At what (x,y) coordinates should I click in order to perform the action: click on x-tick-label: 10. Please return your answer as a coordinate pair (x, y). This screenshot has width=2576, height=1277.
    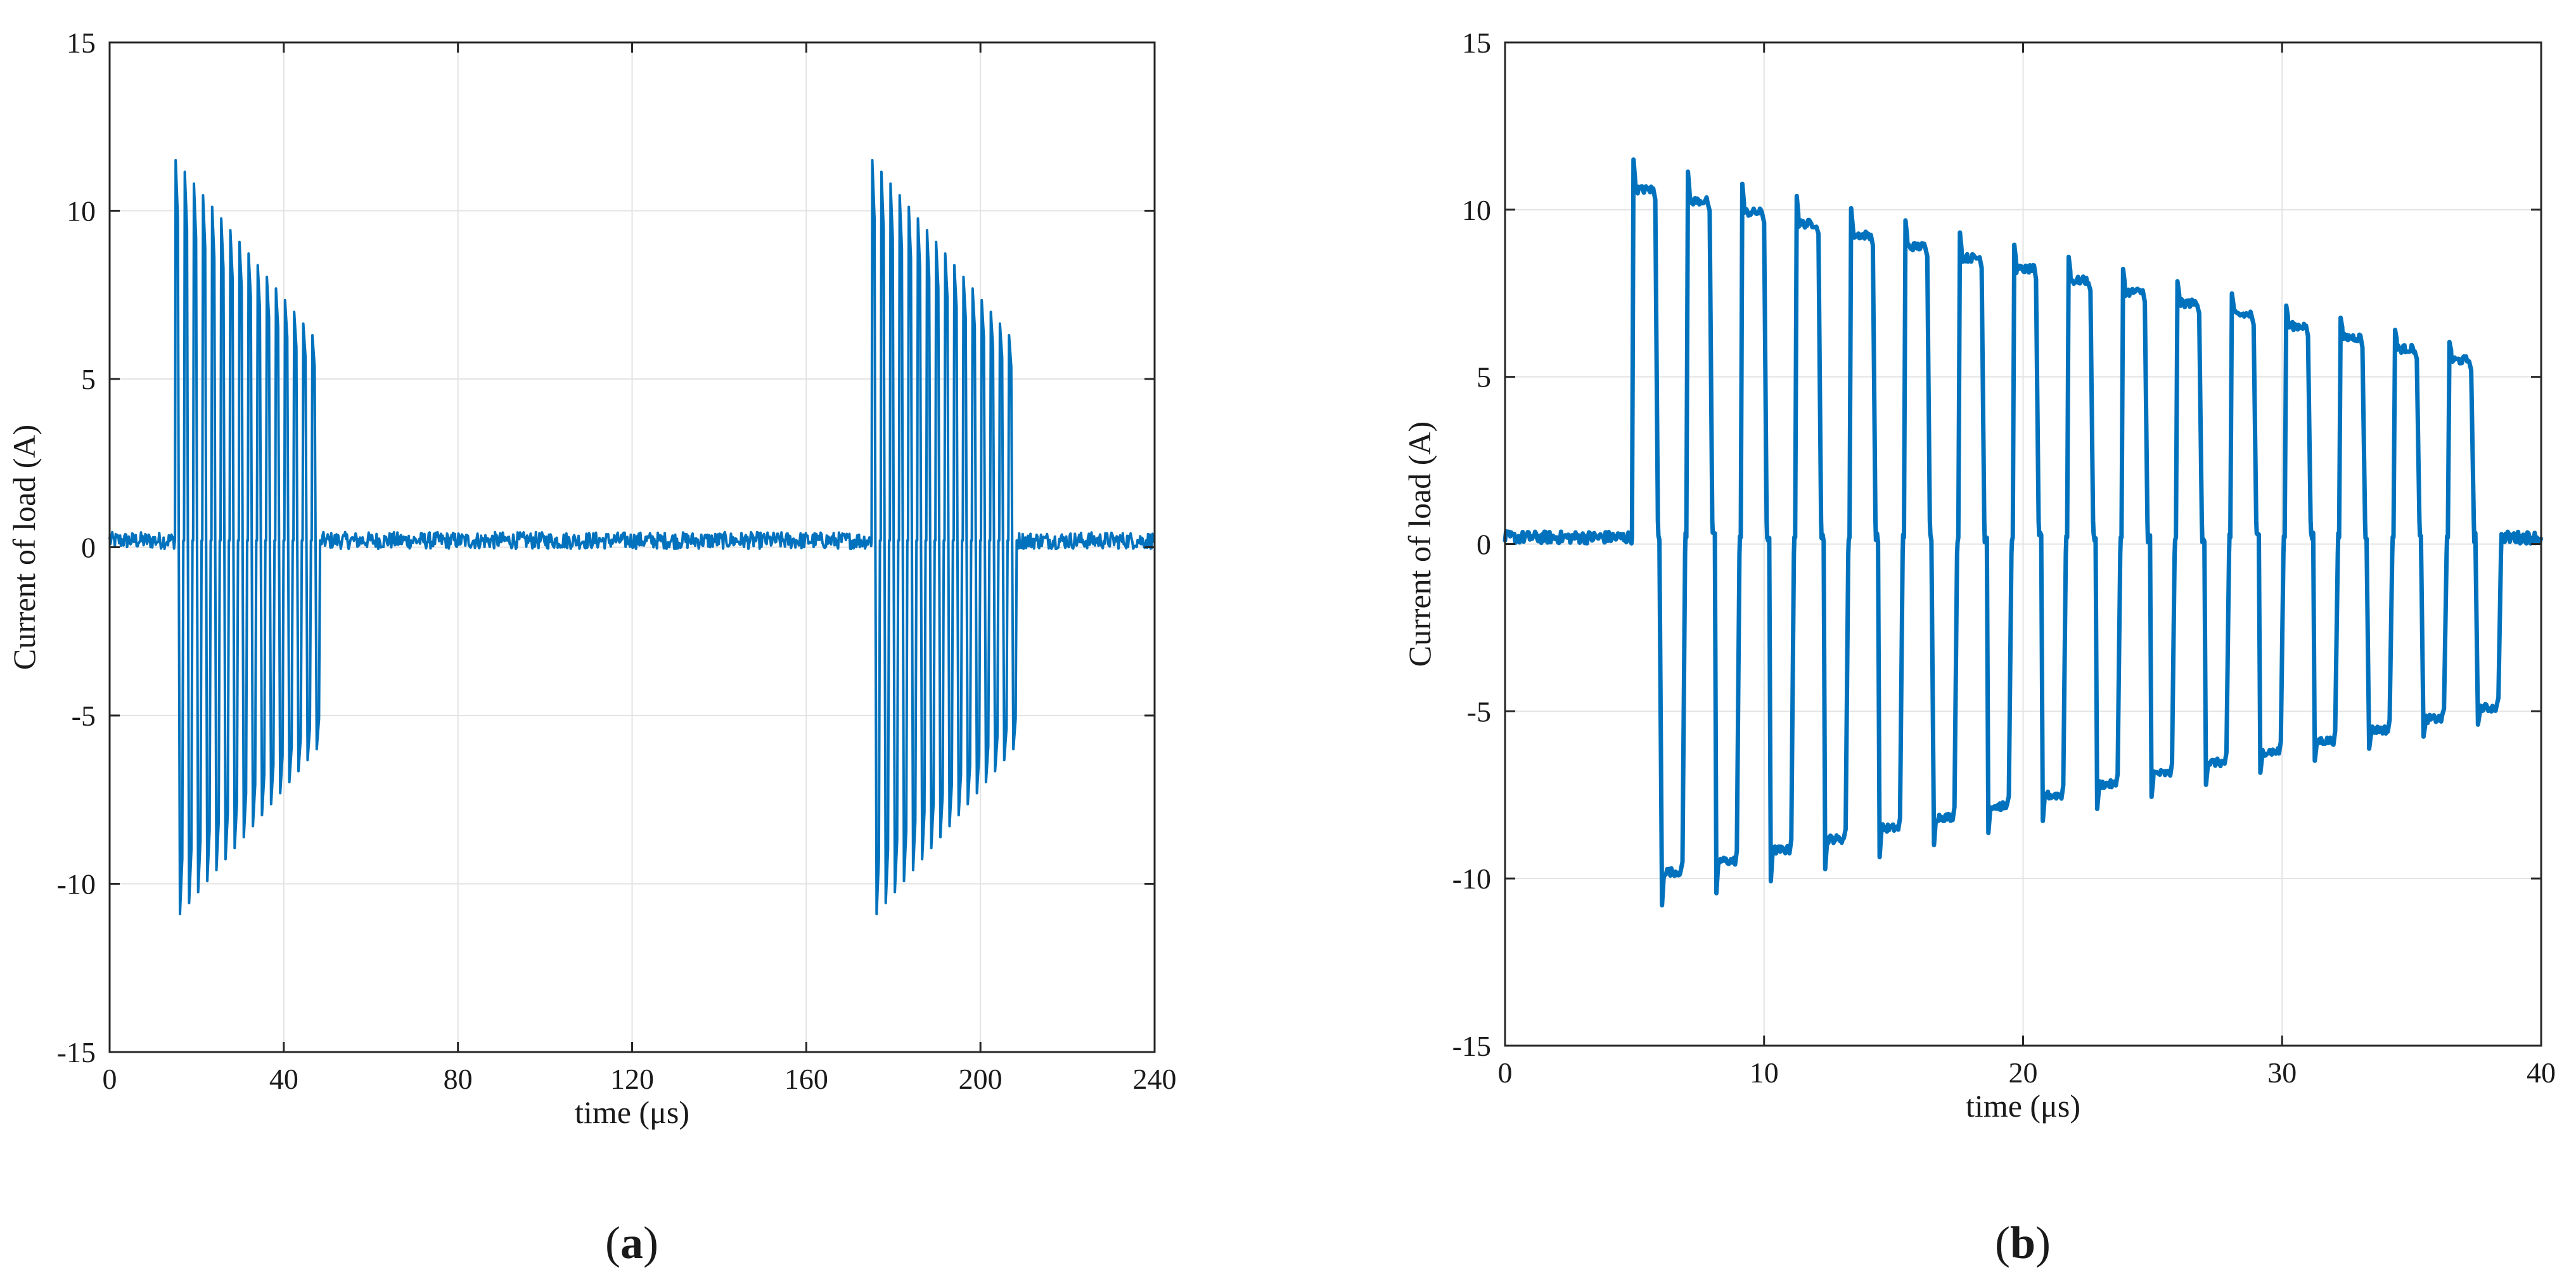
    Looking at the image, I should click on (1764, 1072).